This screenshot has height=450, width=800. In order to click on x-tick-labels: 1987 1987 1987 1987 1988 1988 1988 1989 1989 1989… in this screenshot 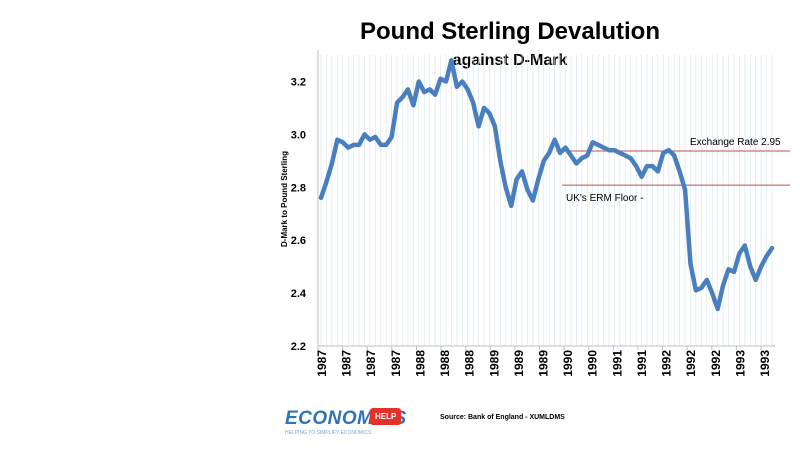, I will do `click(543, 361)`.